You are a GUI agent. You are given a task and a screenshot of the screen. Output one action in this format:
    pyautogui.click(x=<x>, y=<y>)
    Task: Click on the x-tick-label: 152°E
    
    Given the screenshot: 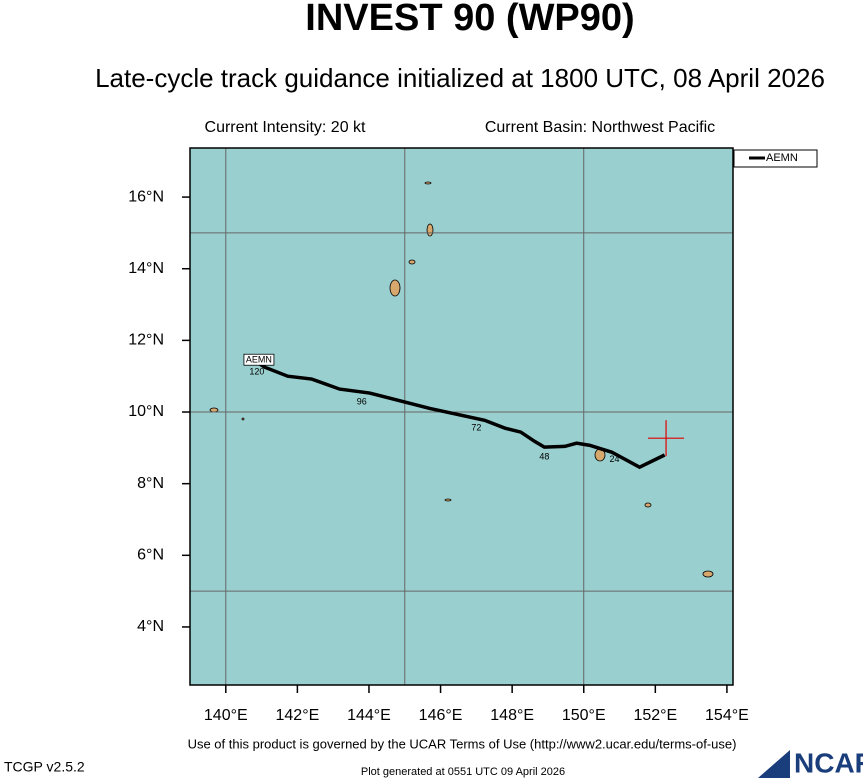 What is the action you would take?
    pyautogui.click(x=655, y=715)
    